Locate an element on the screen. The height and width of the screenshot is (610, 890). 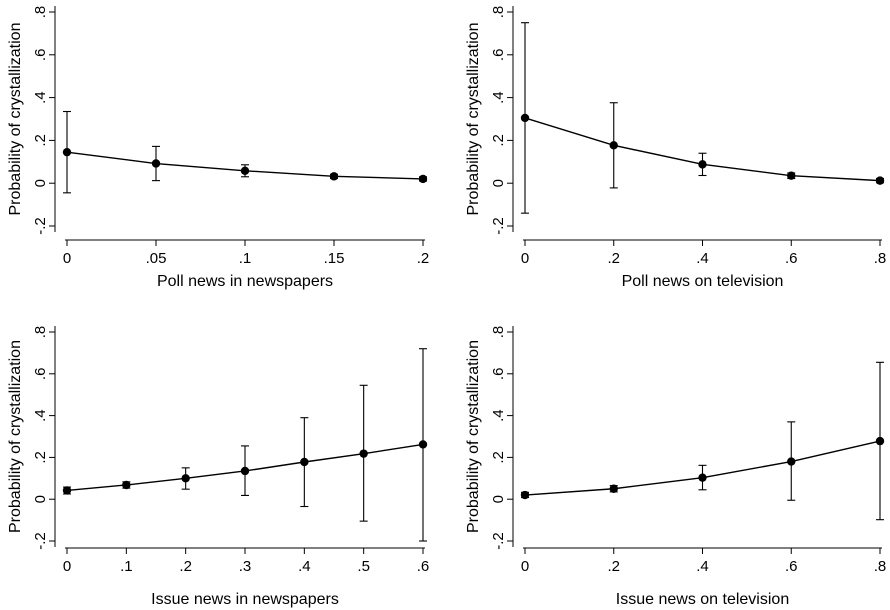
x-axis-label: Poll news in newspapers is located at coordinates (245, 281).